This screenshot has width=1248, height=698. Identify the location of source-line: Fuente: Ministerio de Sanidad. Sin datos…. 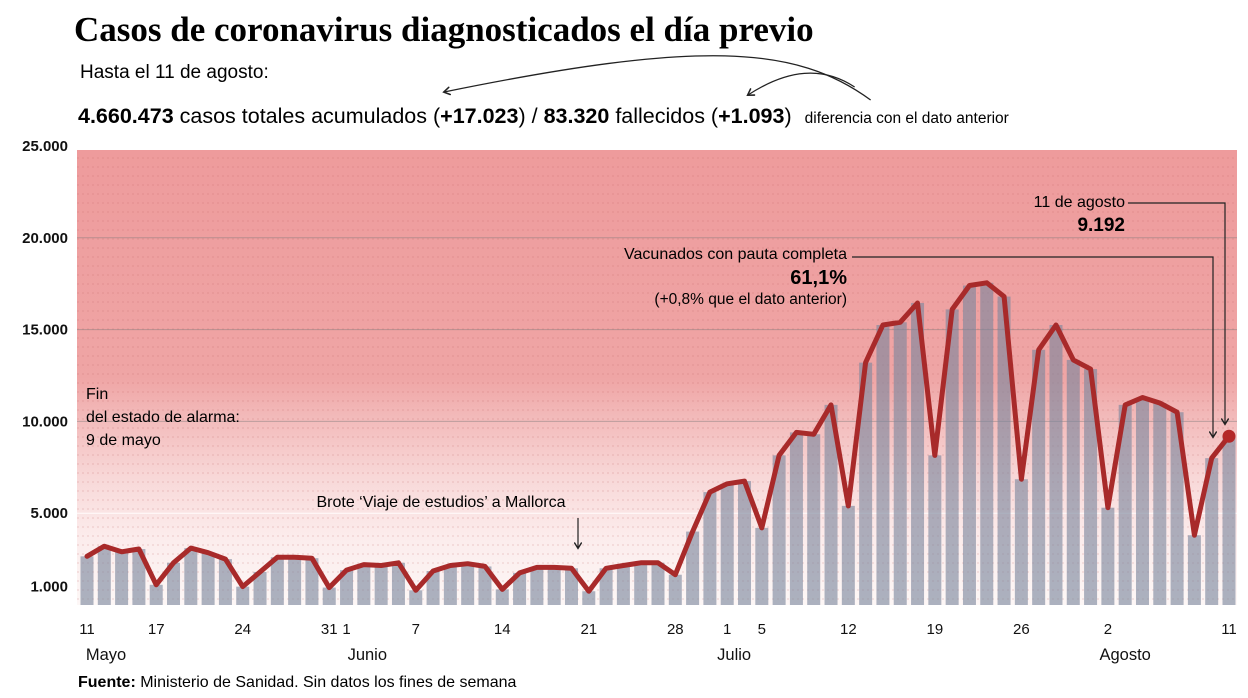
(297, 683).